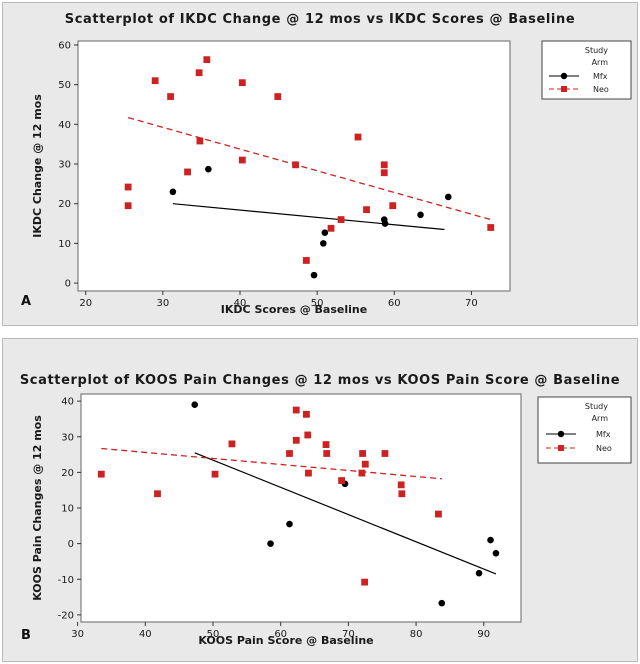 The width and height of the screenshot is (640, 664). I want to click on x-ticks: 30 40 50 60 70 80 90, so click(280, 631).